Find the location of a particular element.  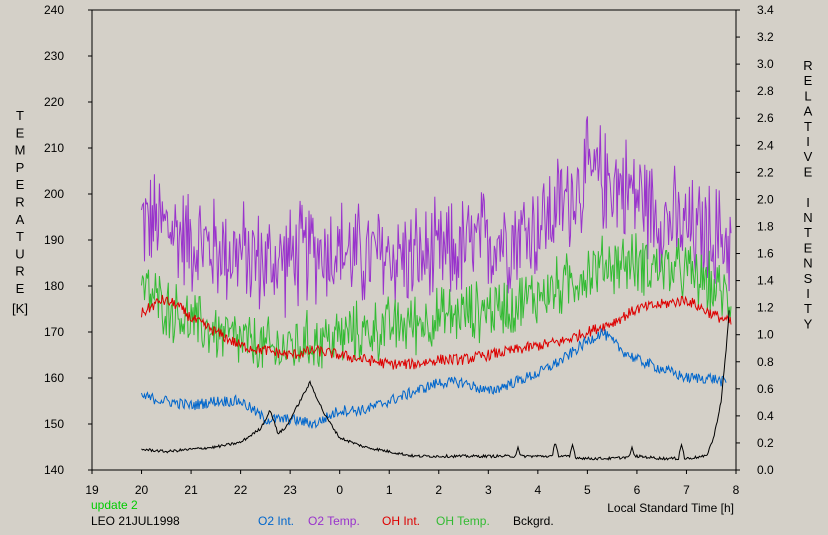

right-axis-title-letter: Y is located at coordinates (808, 323).